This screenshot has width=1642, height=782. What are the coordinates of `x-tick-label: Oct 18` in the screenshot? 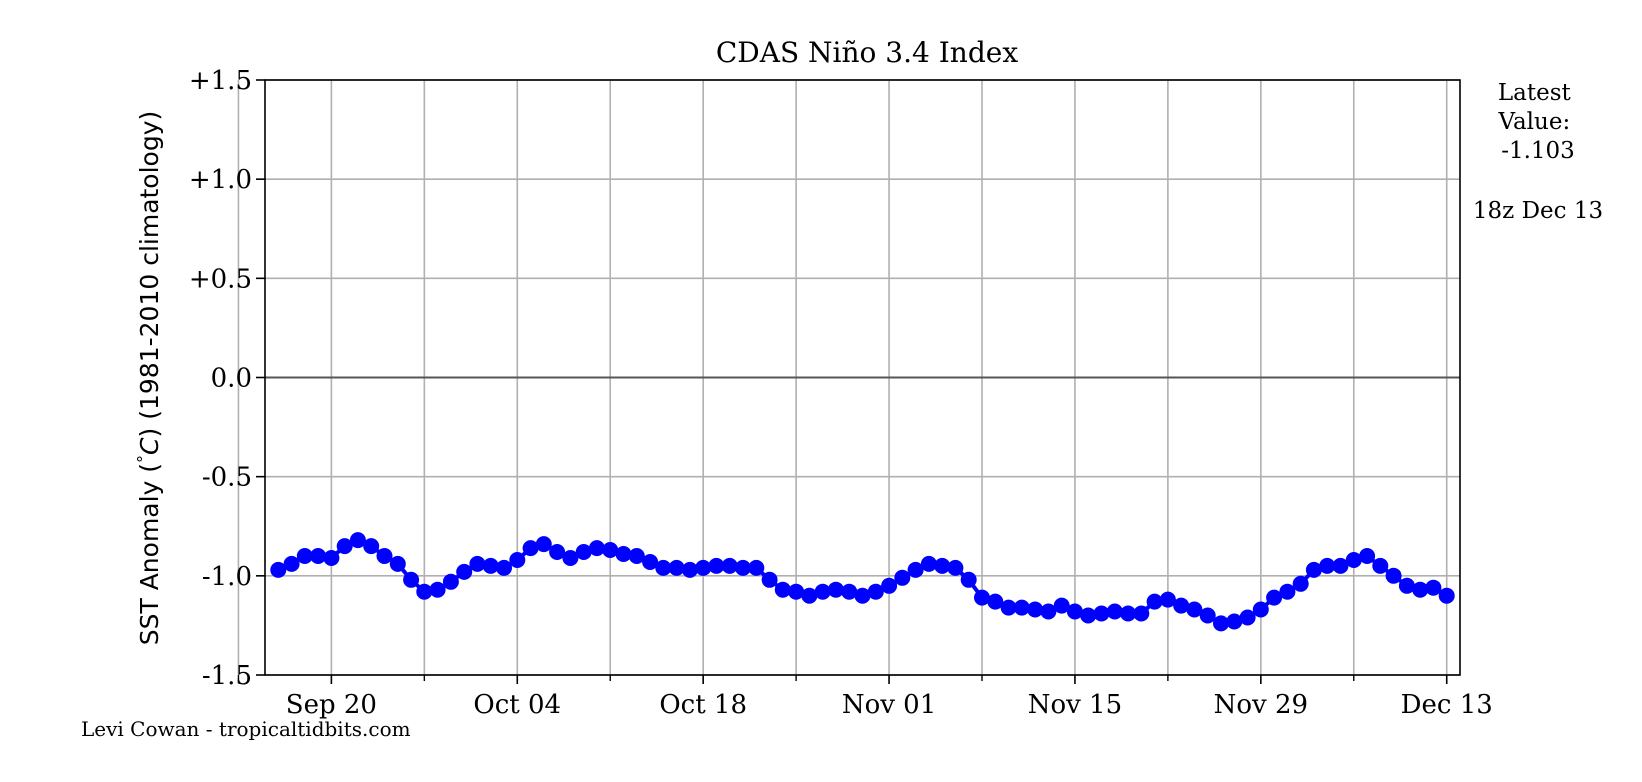 It's located at (703, 705).